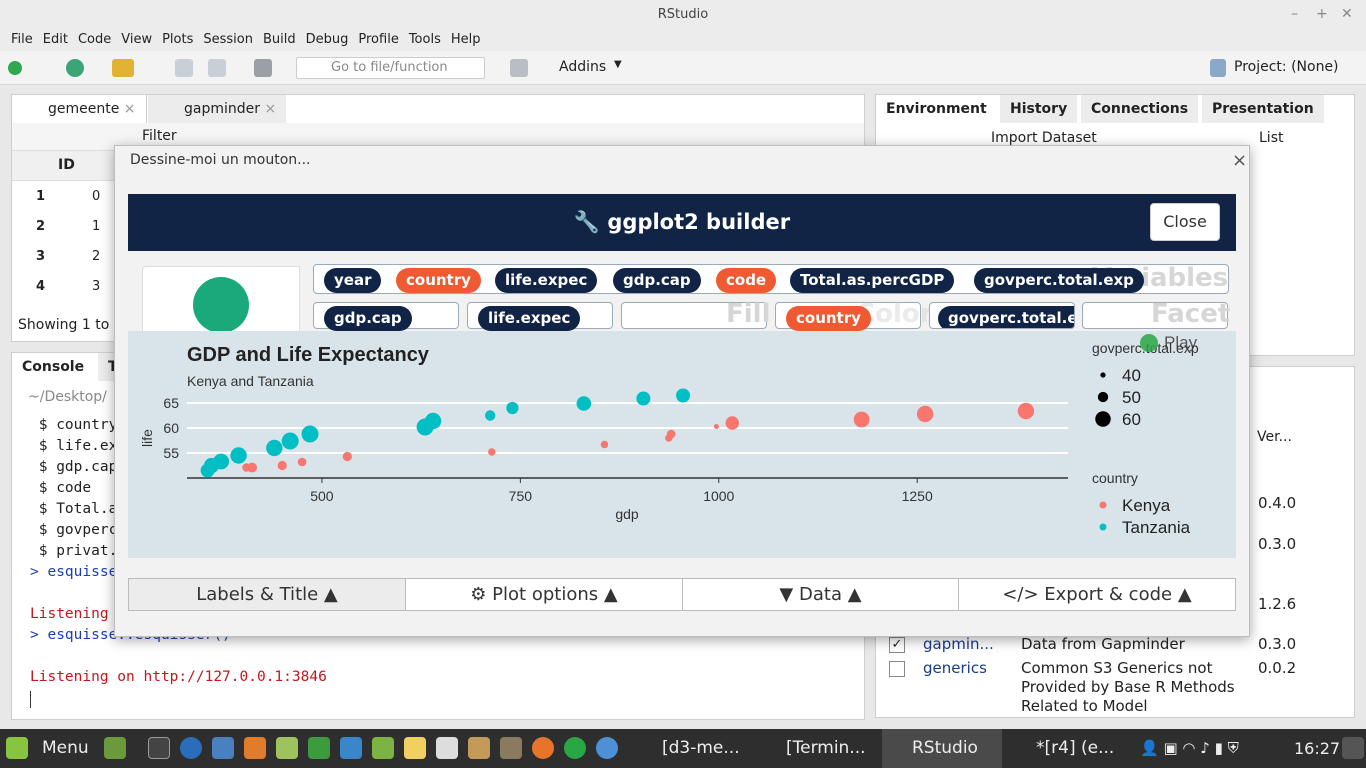  What do you see at coordinates (696, 314) in the screenshot?
I see `fill-zone: Fill` at bounding box center [696, 314].